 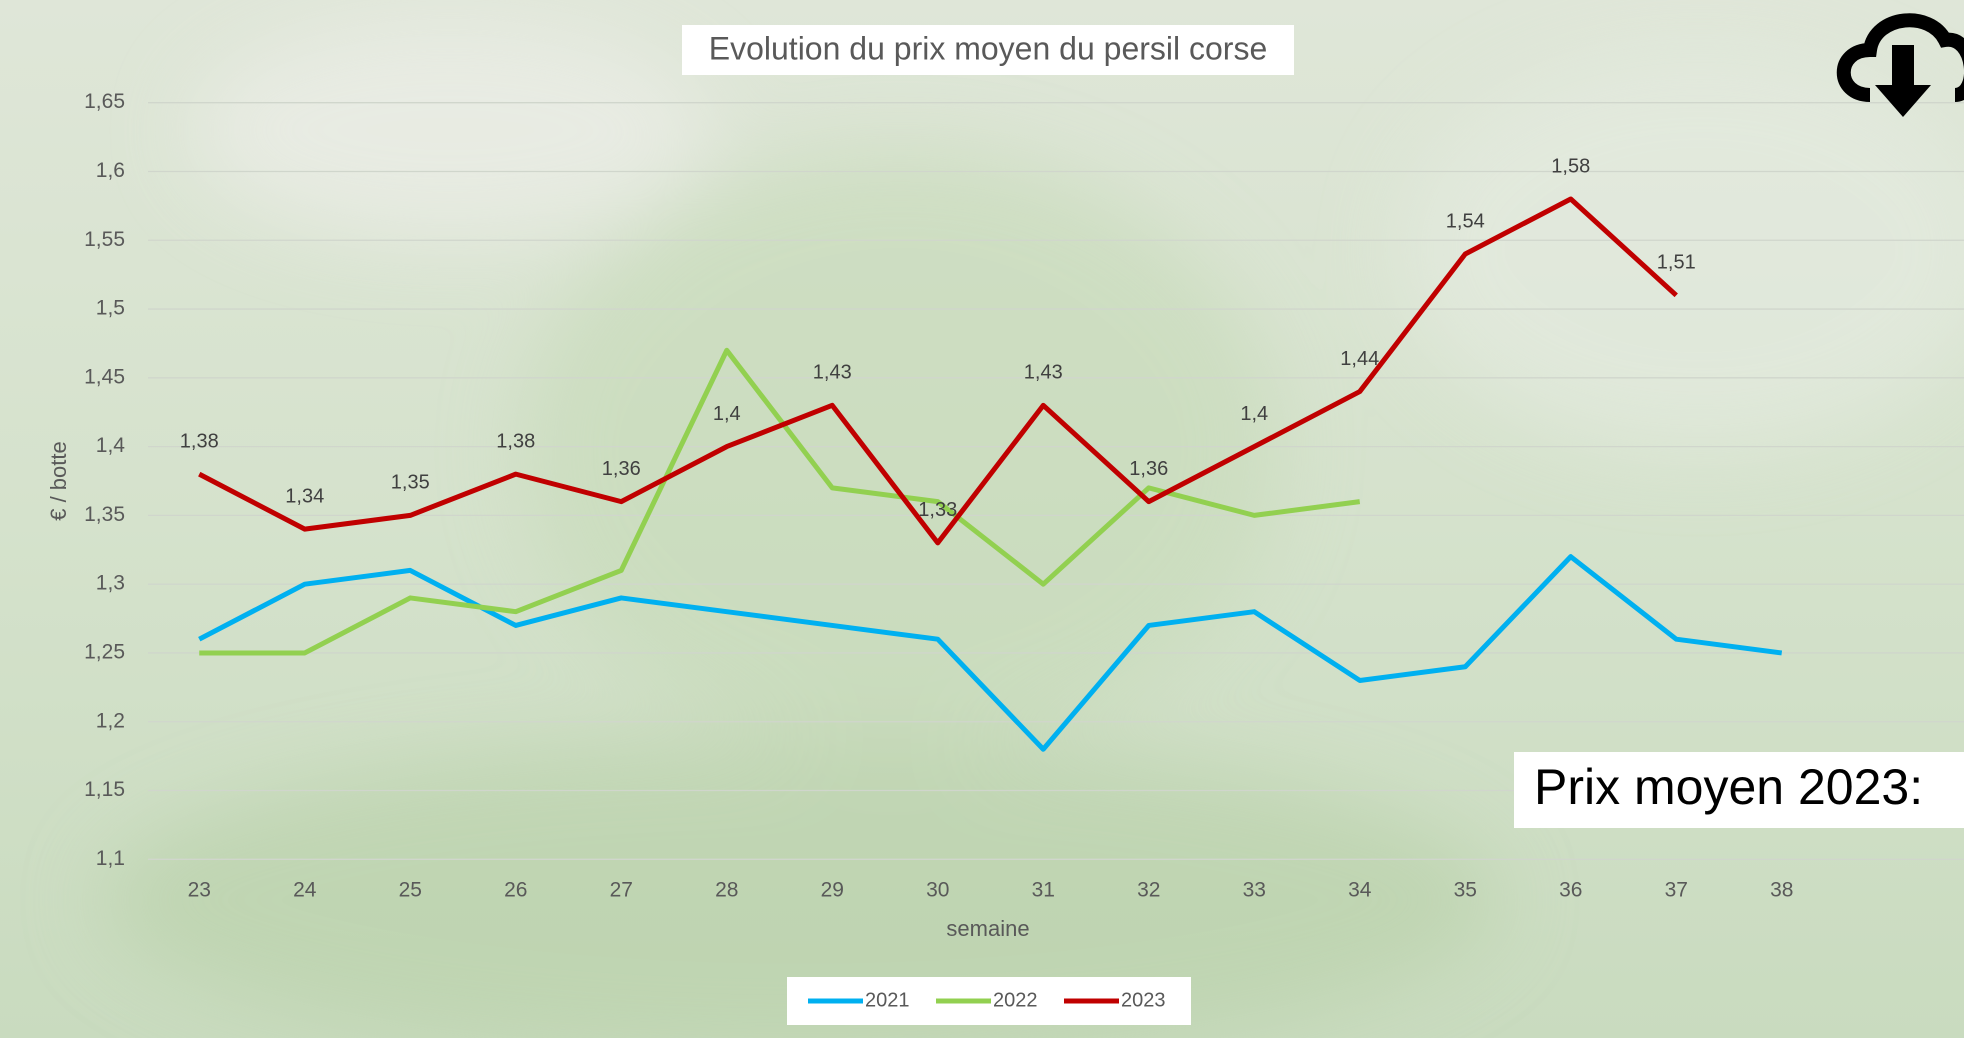 I want to click on data-label: 1,34, so click(x=304, y=496).